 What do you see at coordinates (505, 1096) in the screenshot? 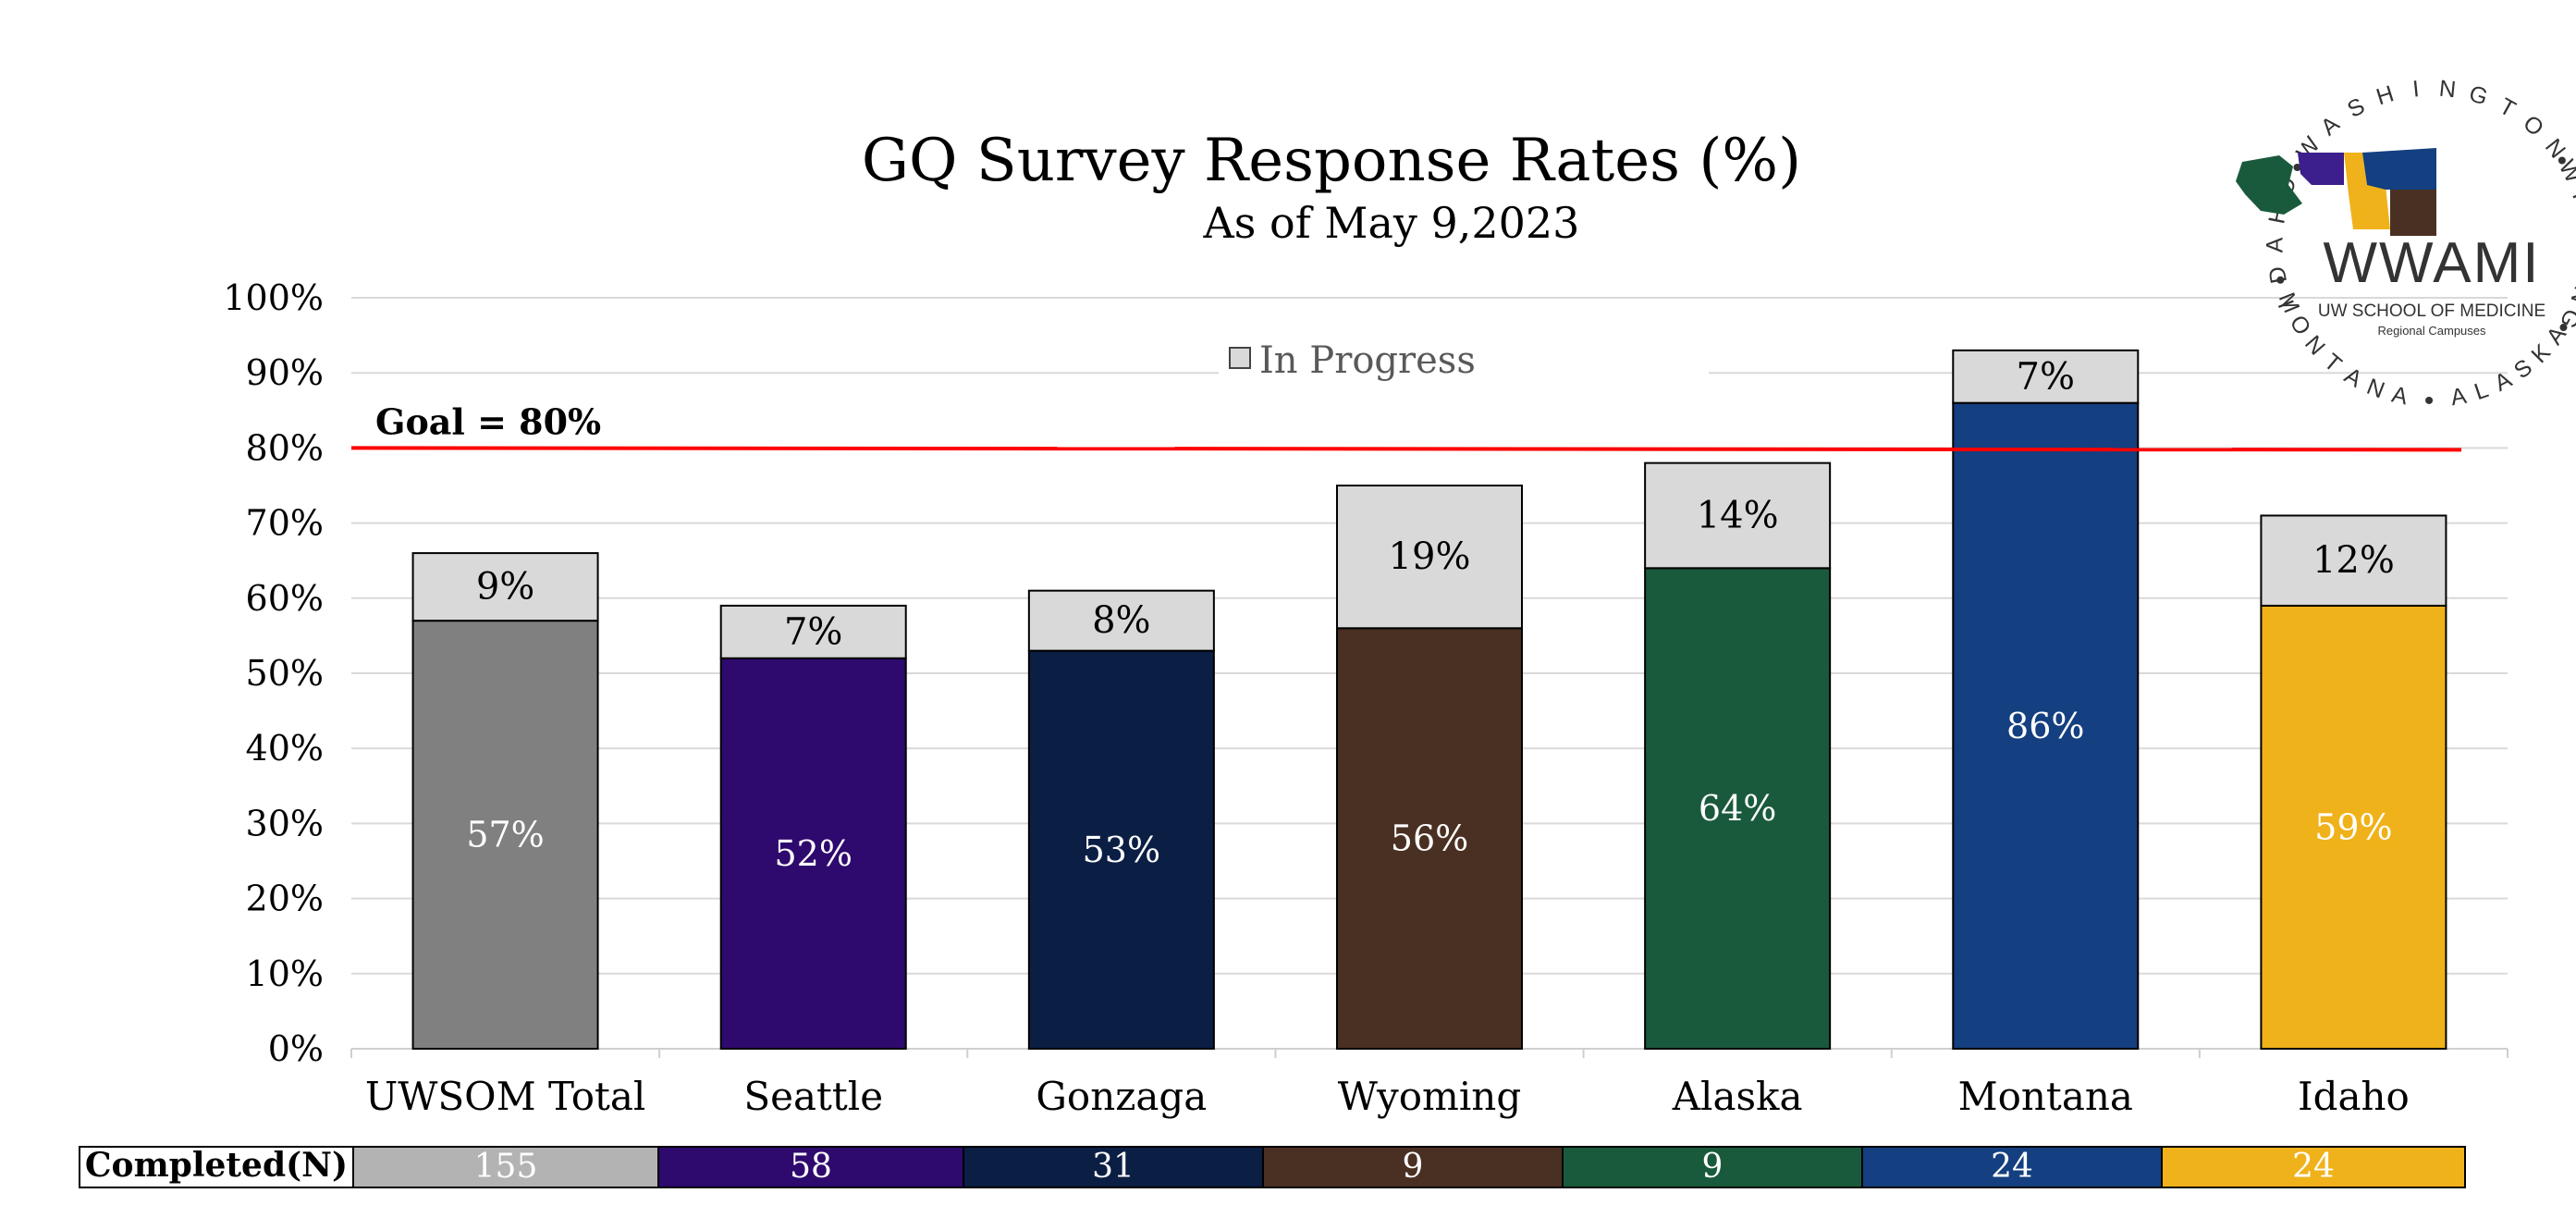
I see `x-tick-label: UWSOM Total` at bounding box center [505, 1096].